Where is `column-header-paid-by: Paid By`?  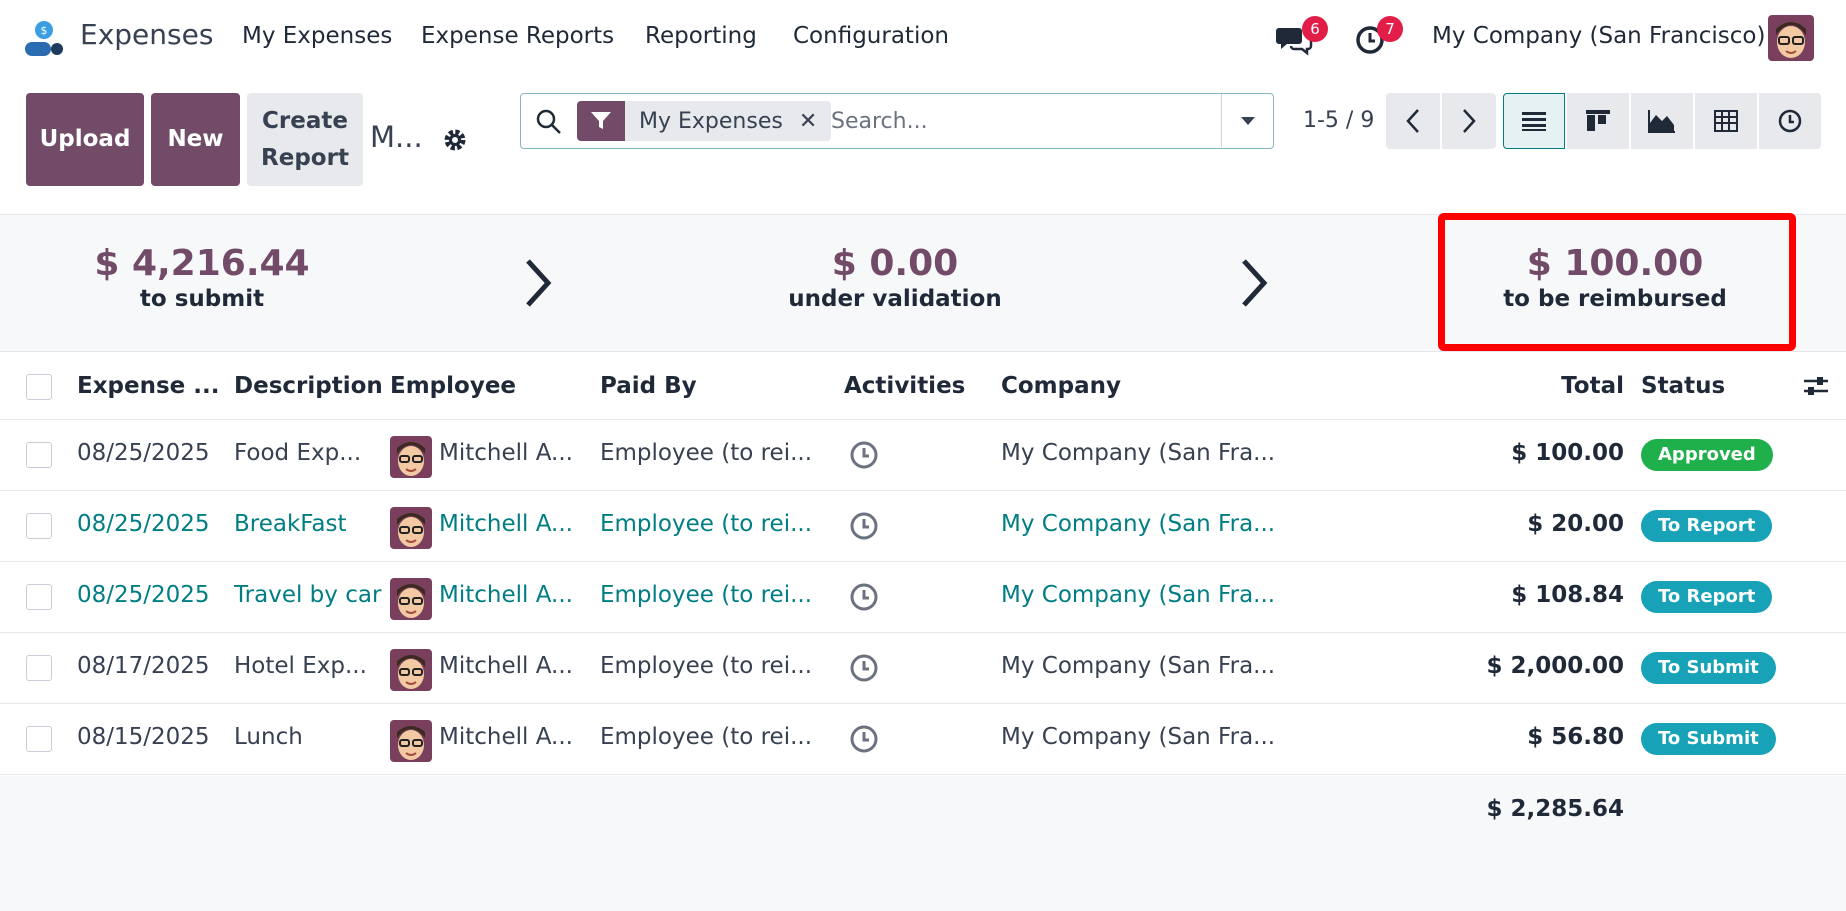
column-header-paid-by: Paid By is located at coordinates (648, 386).